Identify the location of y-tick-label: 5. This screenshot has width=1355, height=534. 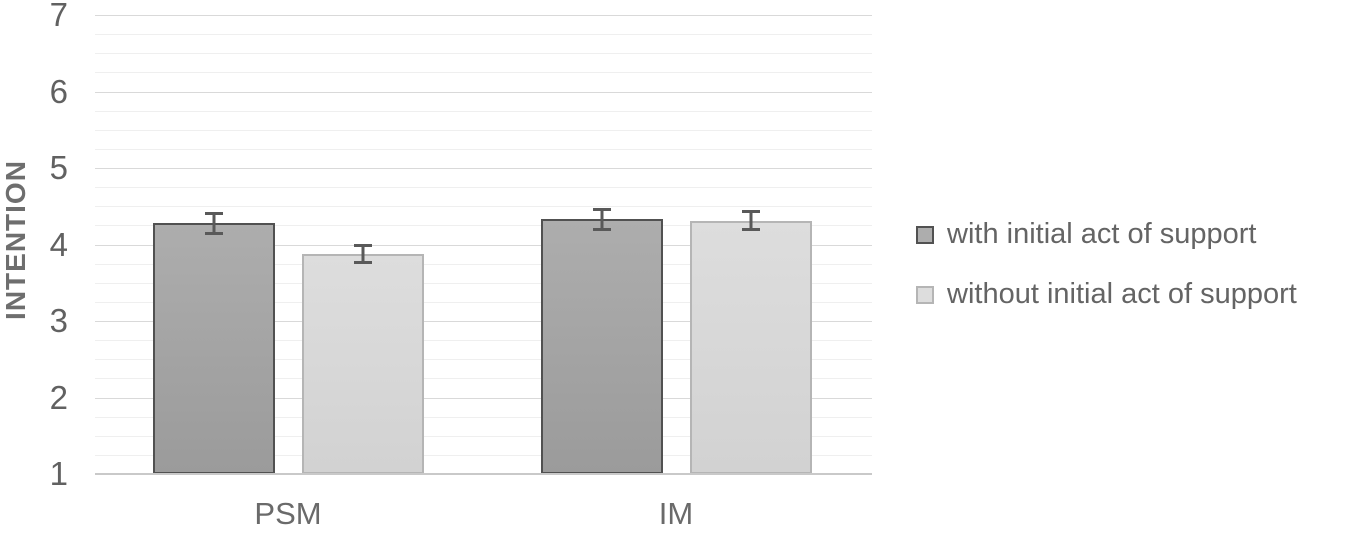
(58, 167).